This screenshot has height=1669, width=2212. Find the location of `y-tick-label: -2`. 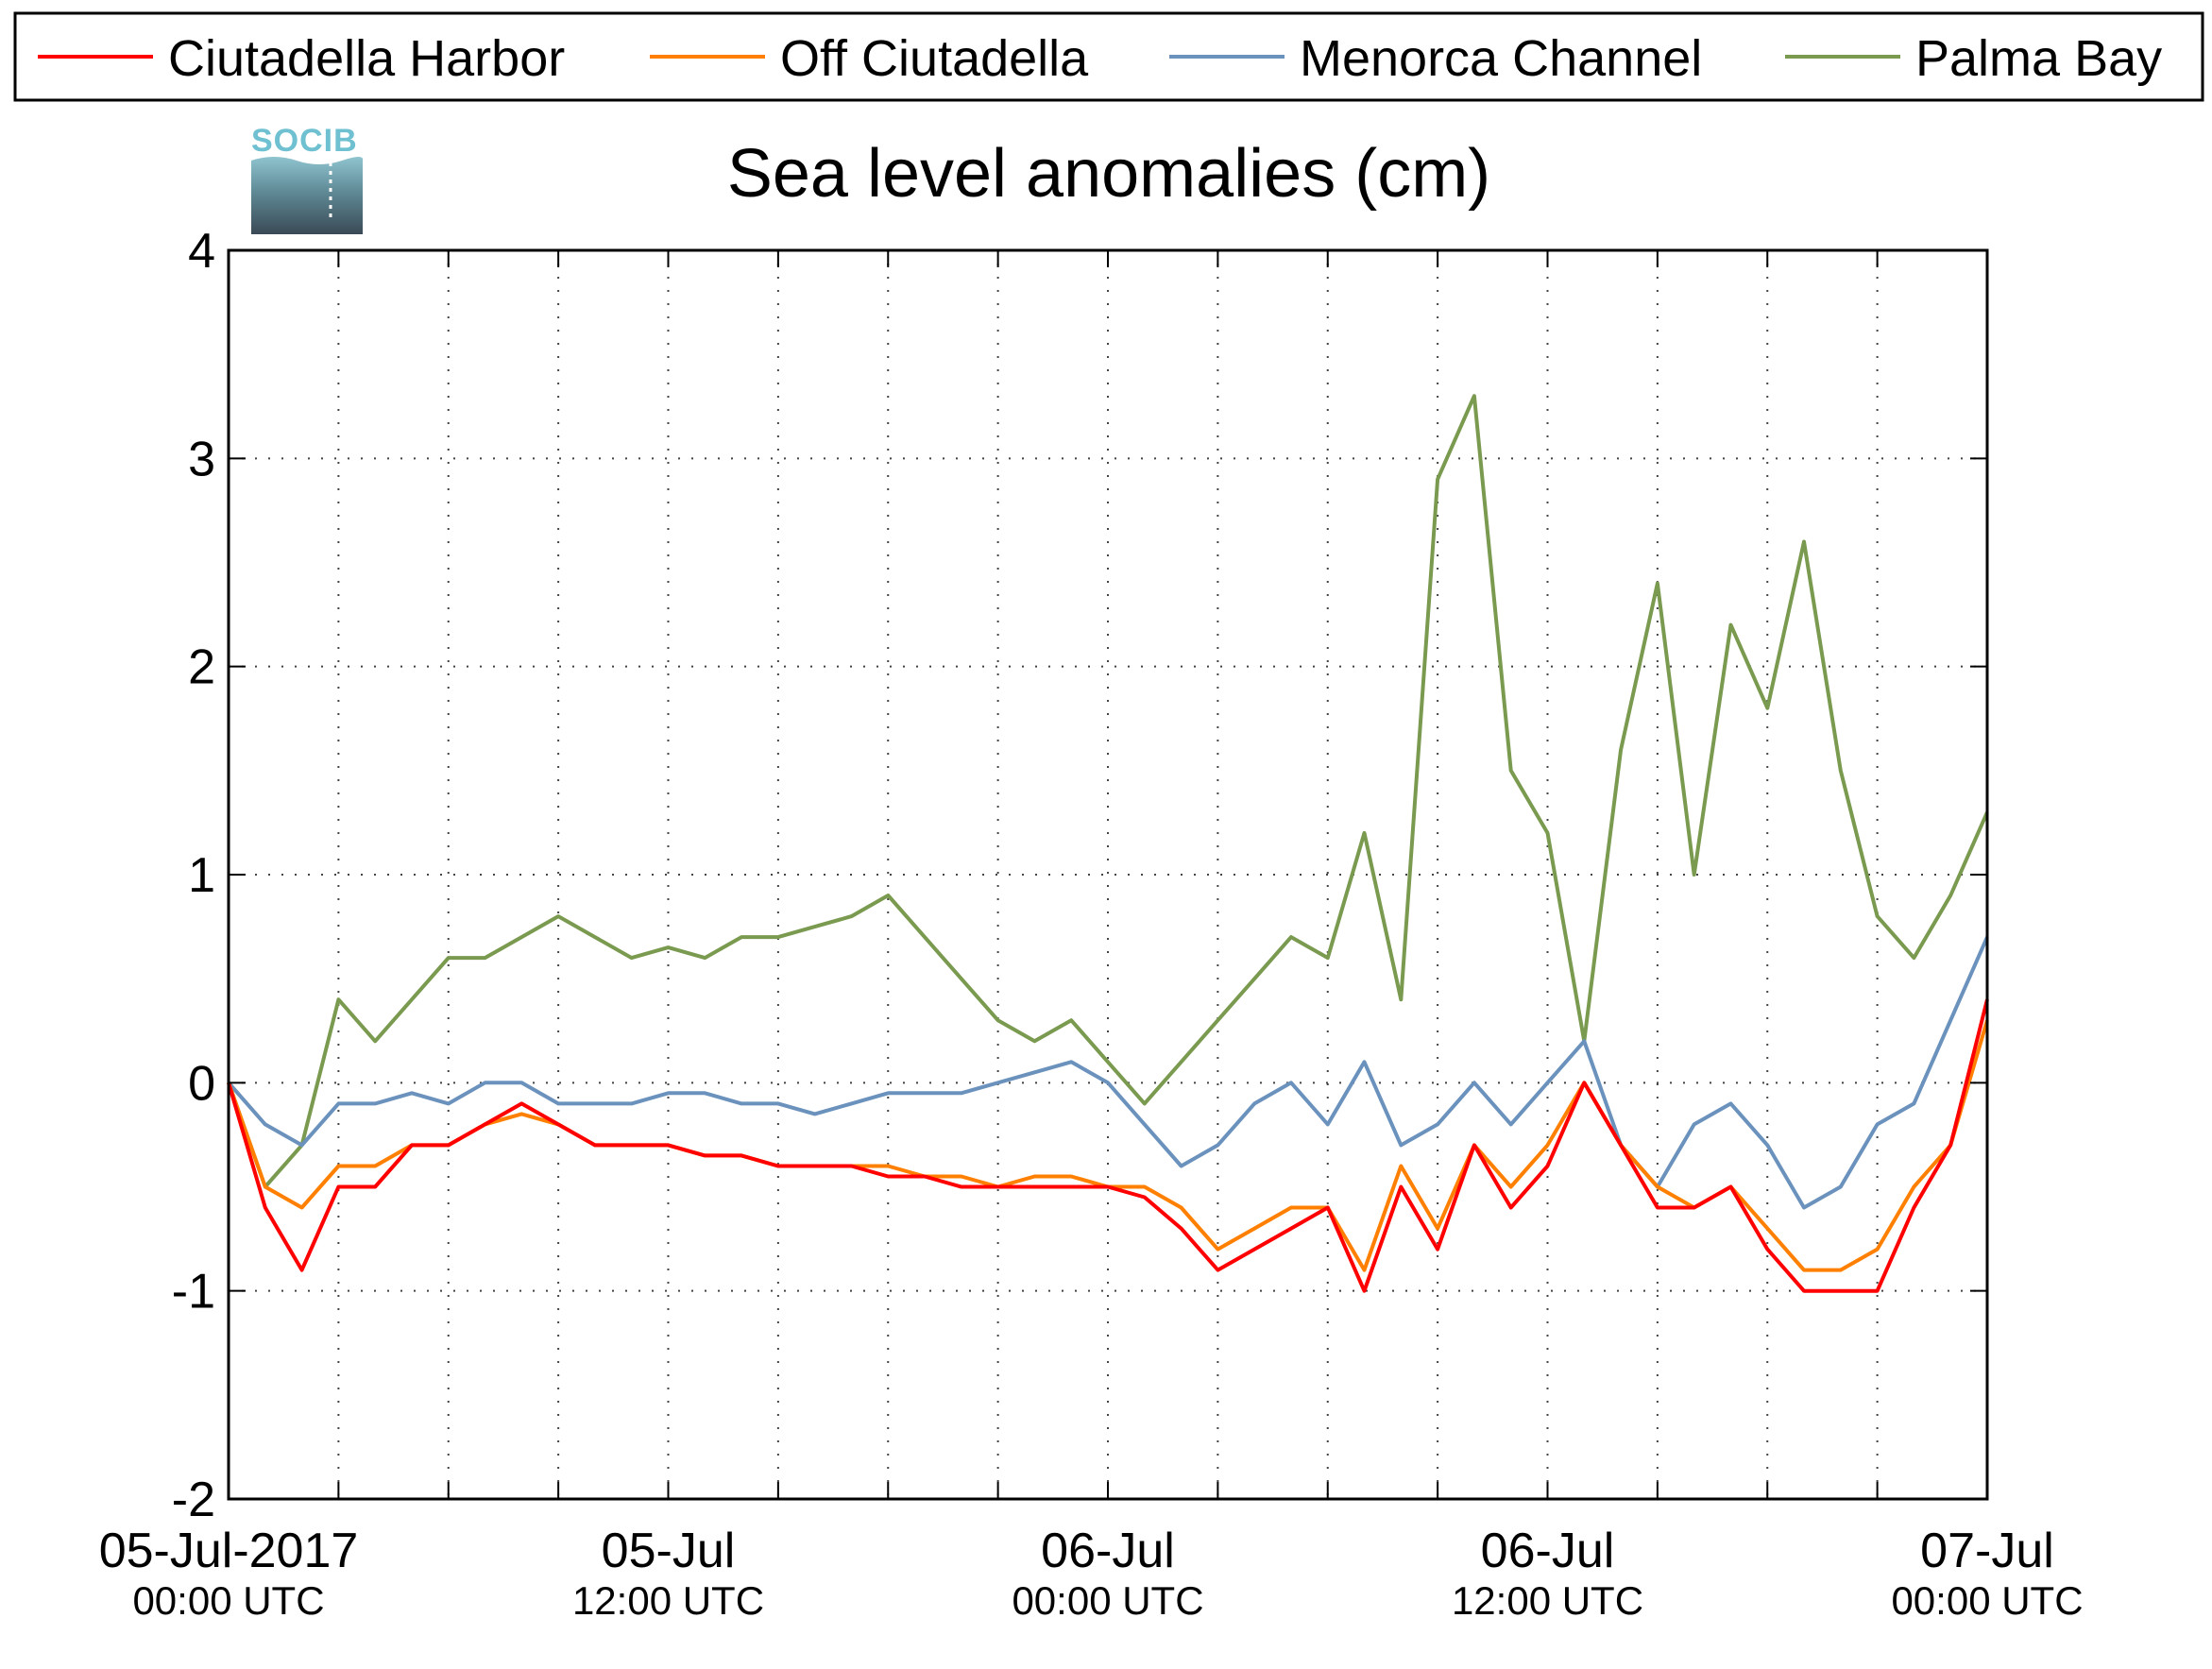

y-tick-label: -2 is located at coordinates (193, 1500).